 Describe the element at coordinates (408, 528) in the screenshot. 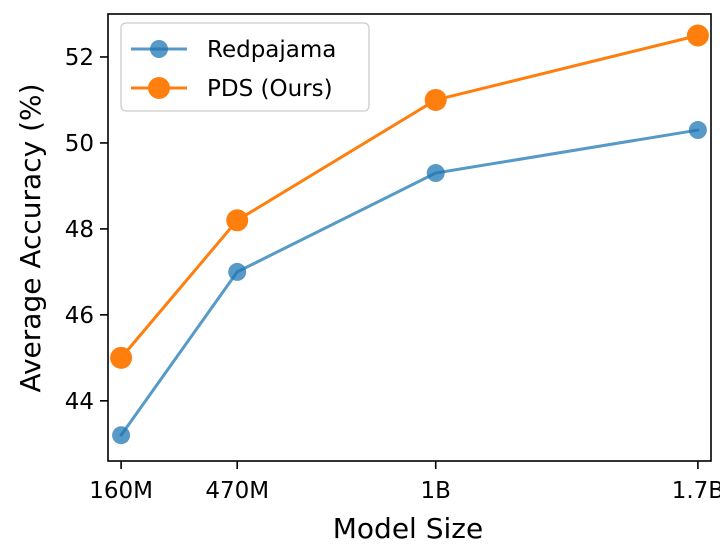

I see `x-axis-title: Model Size` at that location.